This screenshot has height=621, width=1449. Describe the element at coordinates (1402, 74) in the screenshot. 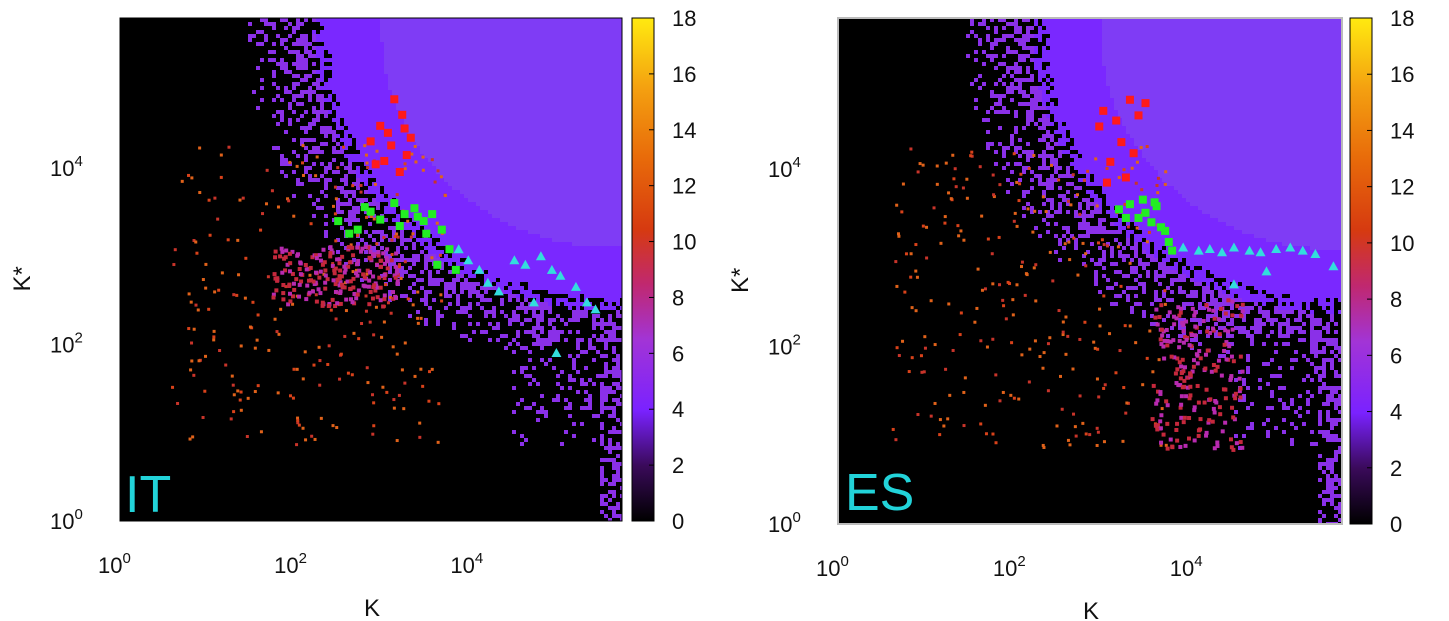

I see `colorbar-tick-label: 16` at that location.